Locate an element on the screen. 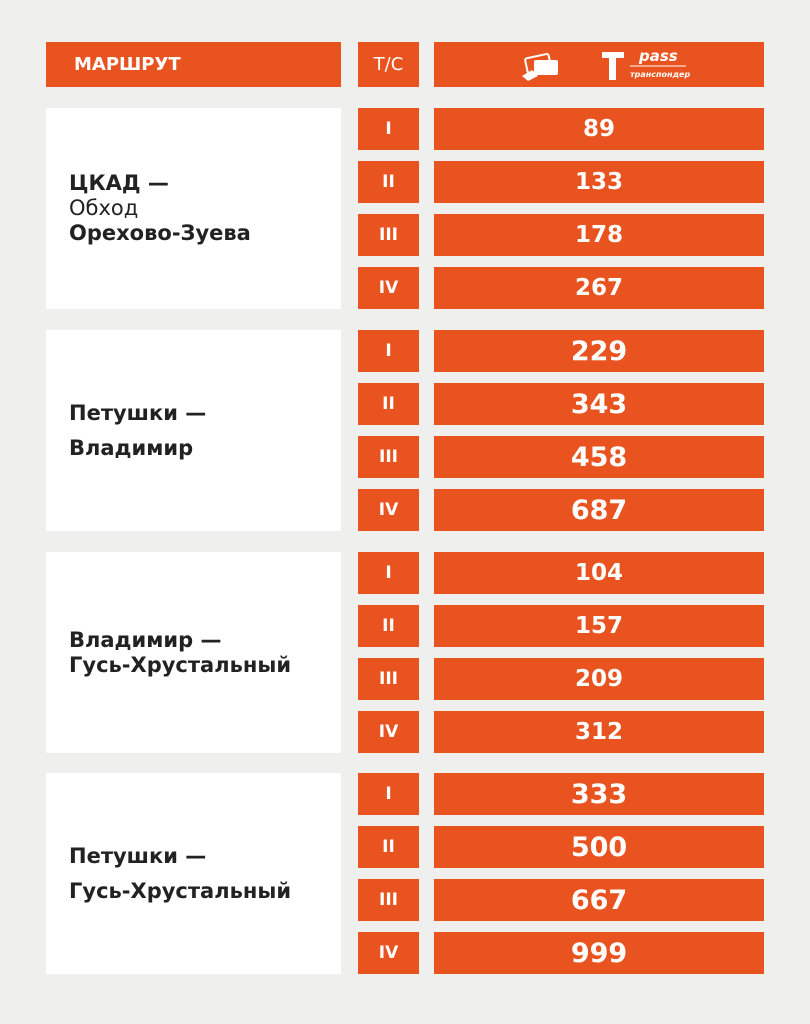 The image size is (810, 1024). price-header: pass транспондер is located at coordinates (599, 64).